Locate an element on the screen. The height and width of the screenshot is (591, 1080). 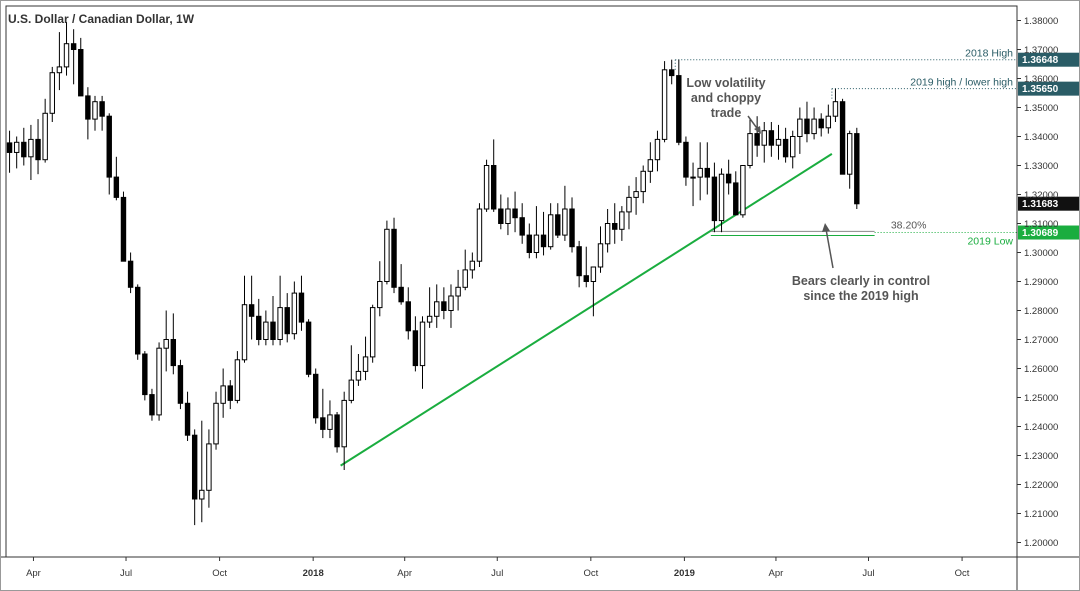
level-name: 2018 High is located at coordinates (989, 54).